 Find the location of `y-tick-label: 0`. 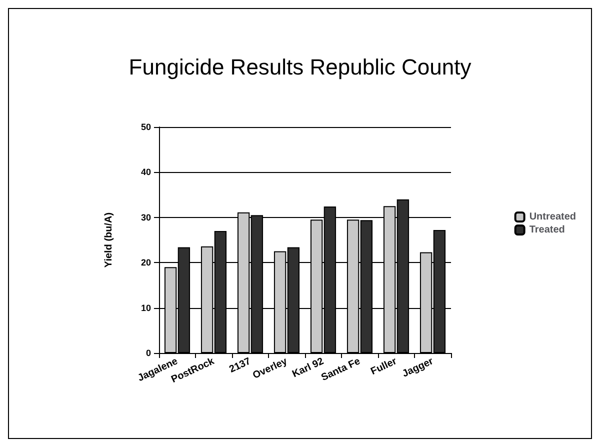

y-tick-label: 0 is located at coordinates (148, 353).